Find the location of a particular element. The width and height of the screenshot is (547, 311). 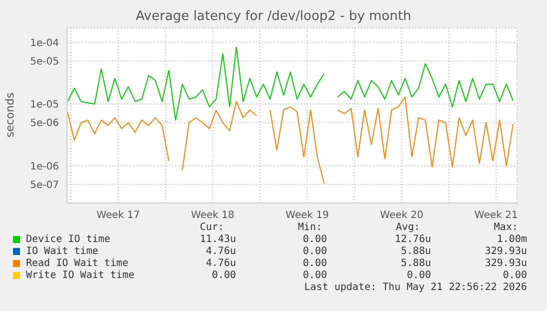

y-axis-title: seconds is located at coordinates (10, 115).